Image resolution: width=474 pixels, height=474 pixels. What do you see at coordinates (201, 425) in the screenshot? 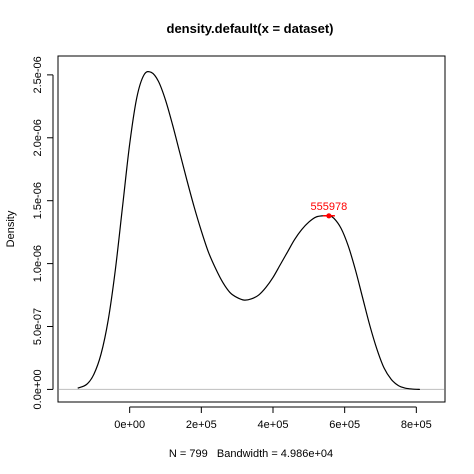
I see `x-tick-label: 2e+05` at bounding box center [201, 425].